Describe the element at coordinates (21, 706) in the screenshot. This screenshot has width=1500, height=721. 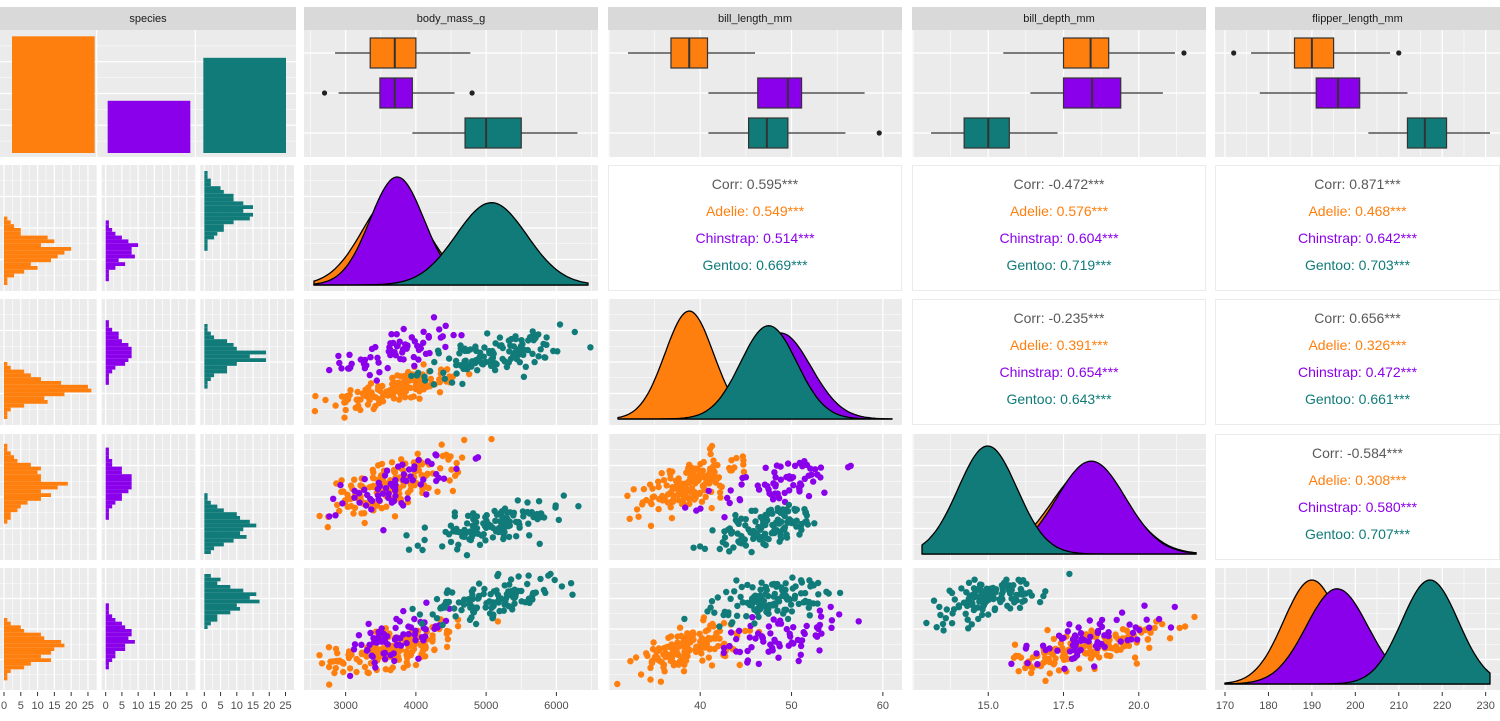
I see `axis-tick-label: 5` at that location.